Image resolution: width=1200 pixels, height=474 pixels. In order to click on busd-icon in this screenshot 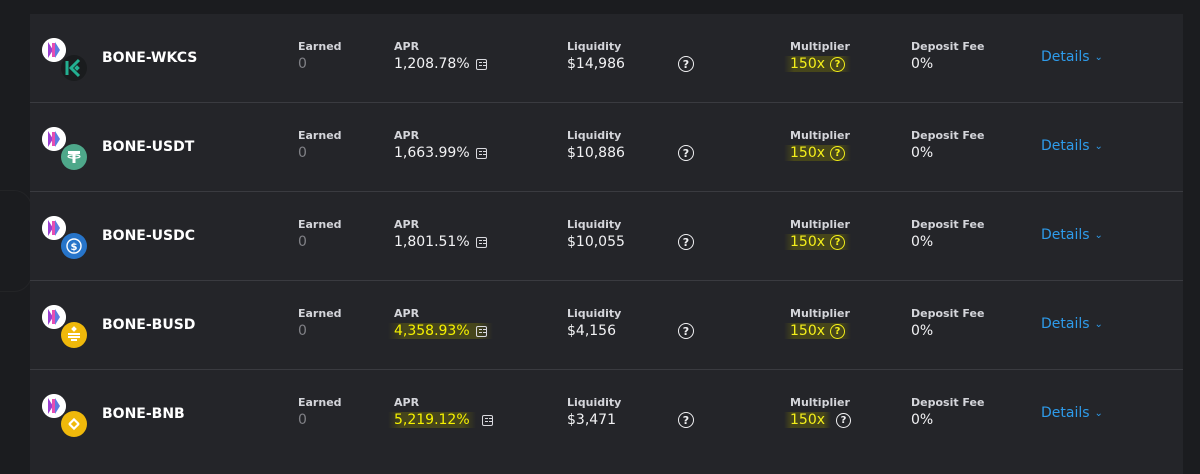, I will do `click(74, 335)`.